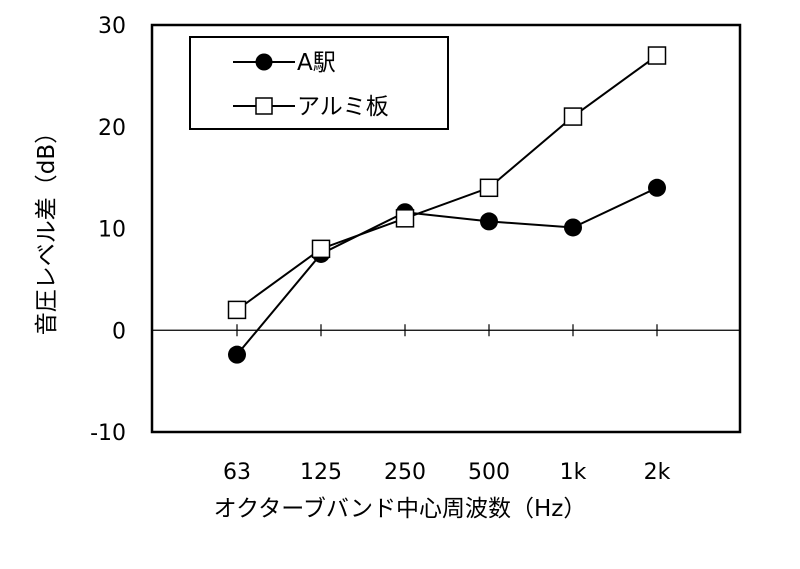 The width and height of the screenshot is (800, 569). I want to click on x-tick-label: 2k, so click(657, 472).